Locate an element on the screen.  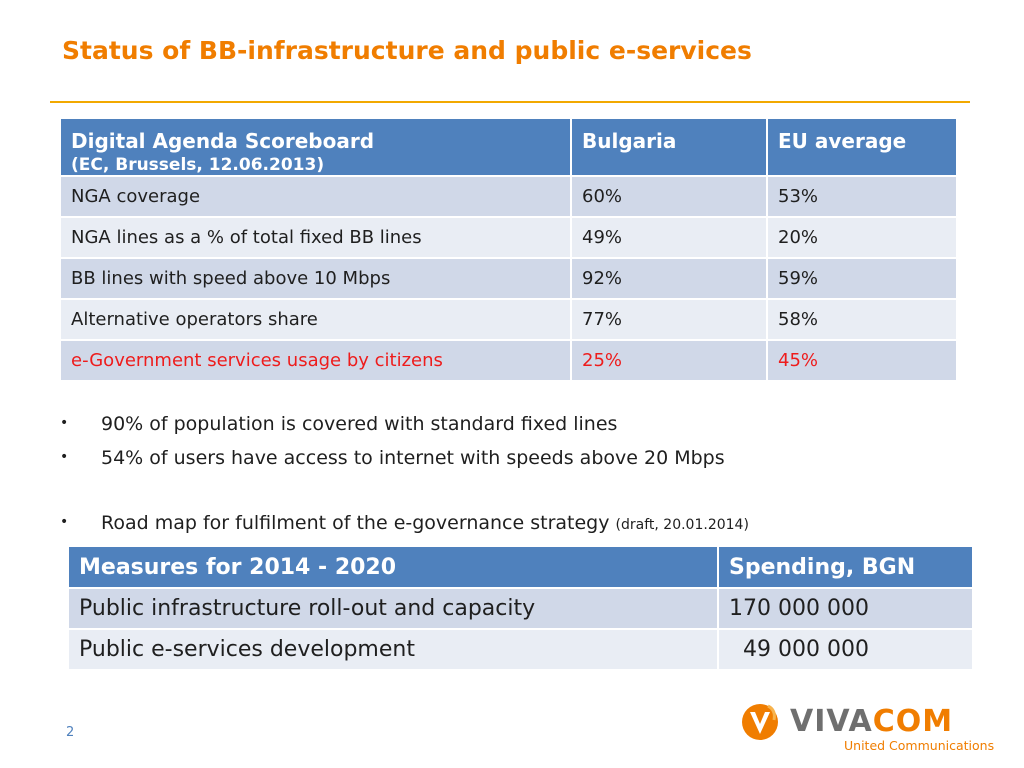
table-row: Public e-services development 49 000 000 is located at coordinates (520, 648).